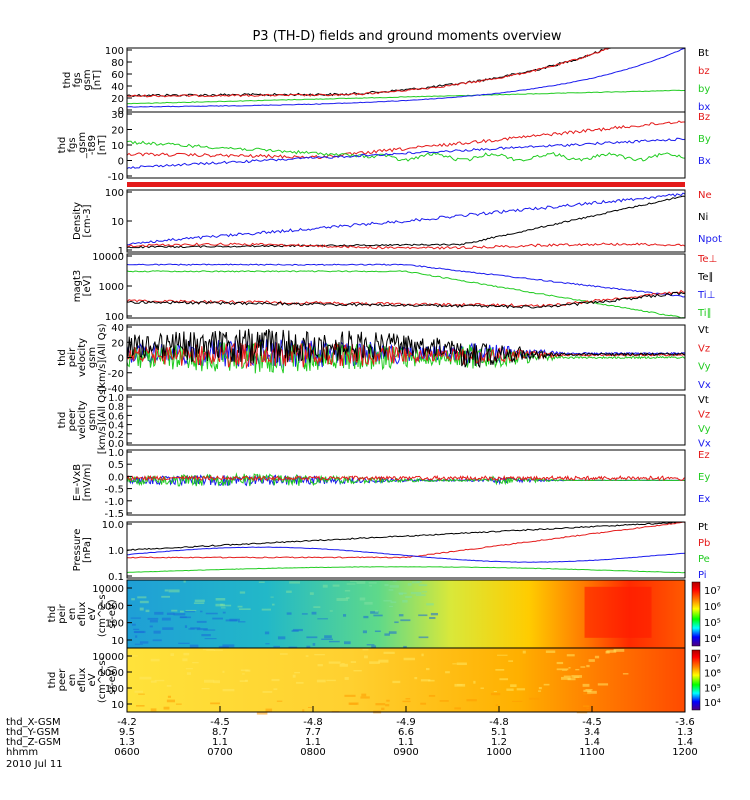  I want to click on y-tick-label: 60, so click(117, 75).